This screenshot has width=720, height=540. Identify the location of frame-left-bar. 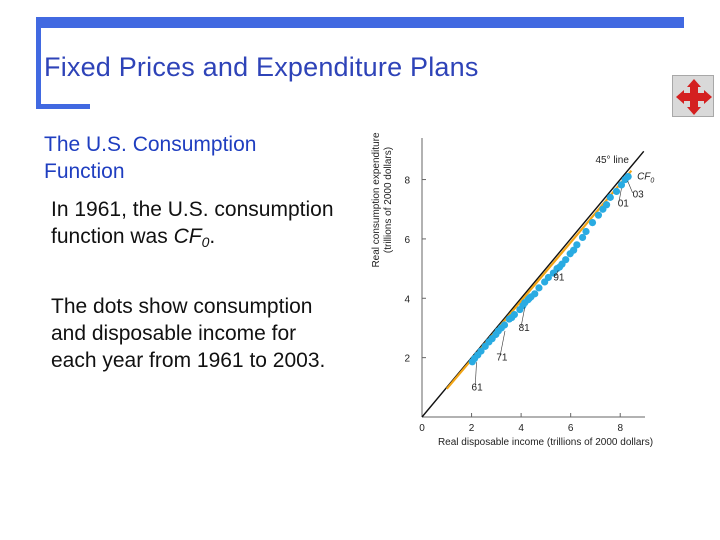
(38, 63).